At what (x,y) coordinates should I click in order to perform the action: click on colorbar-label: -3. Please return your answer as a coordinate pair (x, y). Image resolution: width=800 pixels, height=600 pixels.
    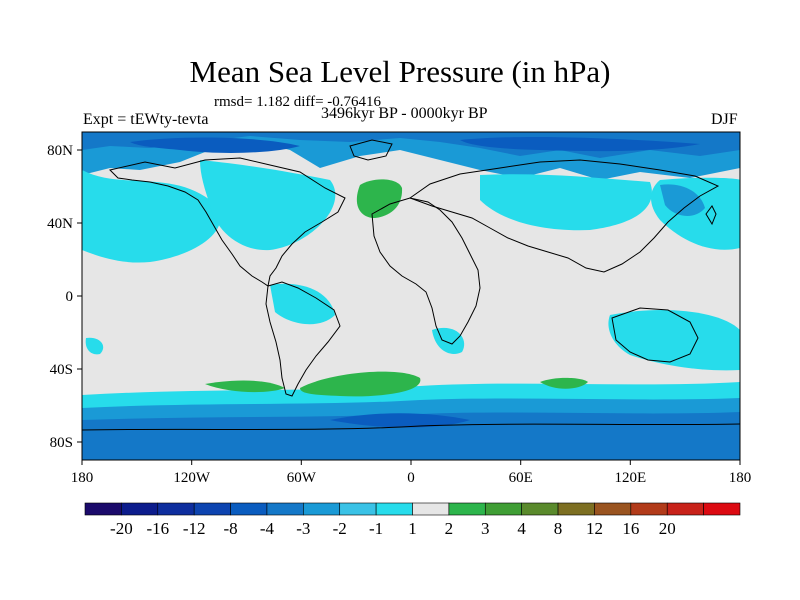
    Looking at the image, I should click on (303, 528).